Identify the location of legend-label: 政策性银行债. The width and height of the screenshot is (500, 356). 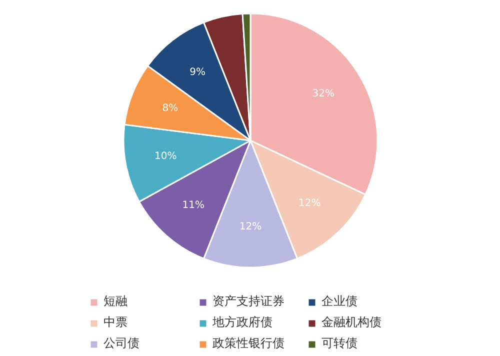
(249, 343).